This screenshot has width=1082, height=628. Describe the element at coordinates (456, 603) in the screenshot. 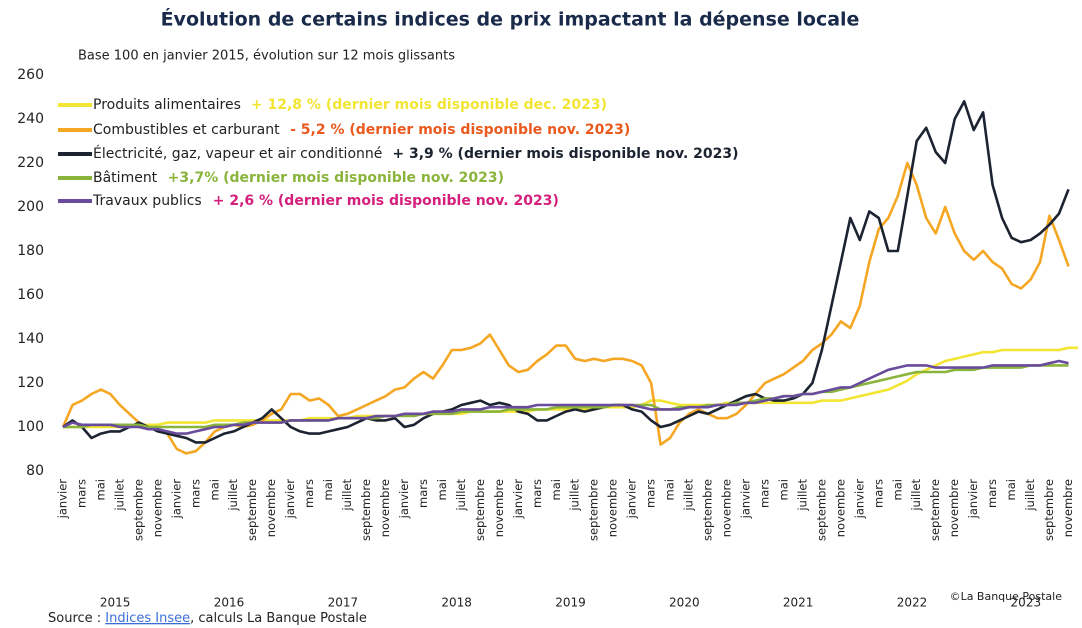

I see `year-label: 2018` at that location.